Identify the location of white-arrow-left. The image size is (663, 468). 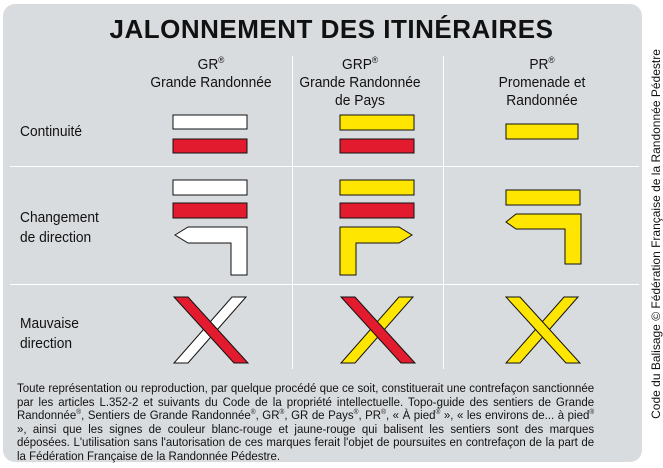
(211, 251).